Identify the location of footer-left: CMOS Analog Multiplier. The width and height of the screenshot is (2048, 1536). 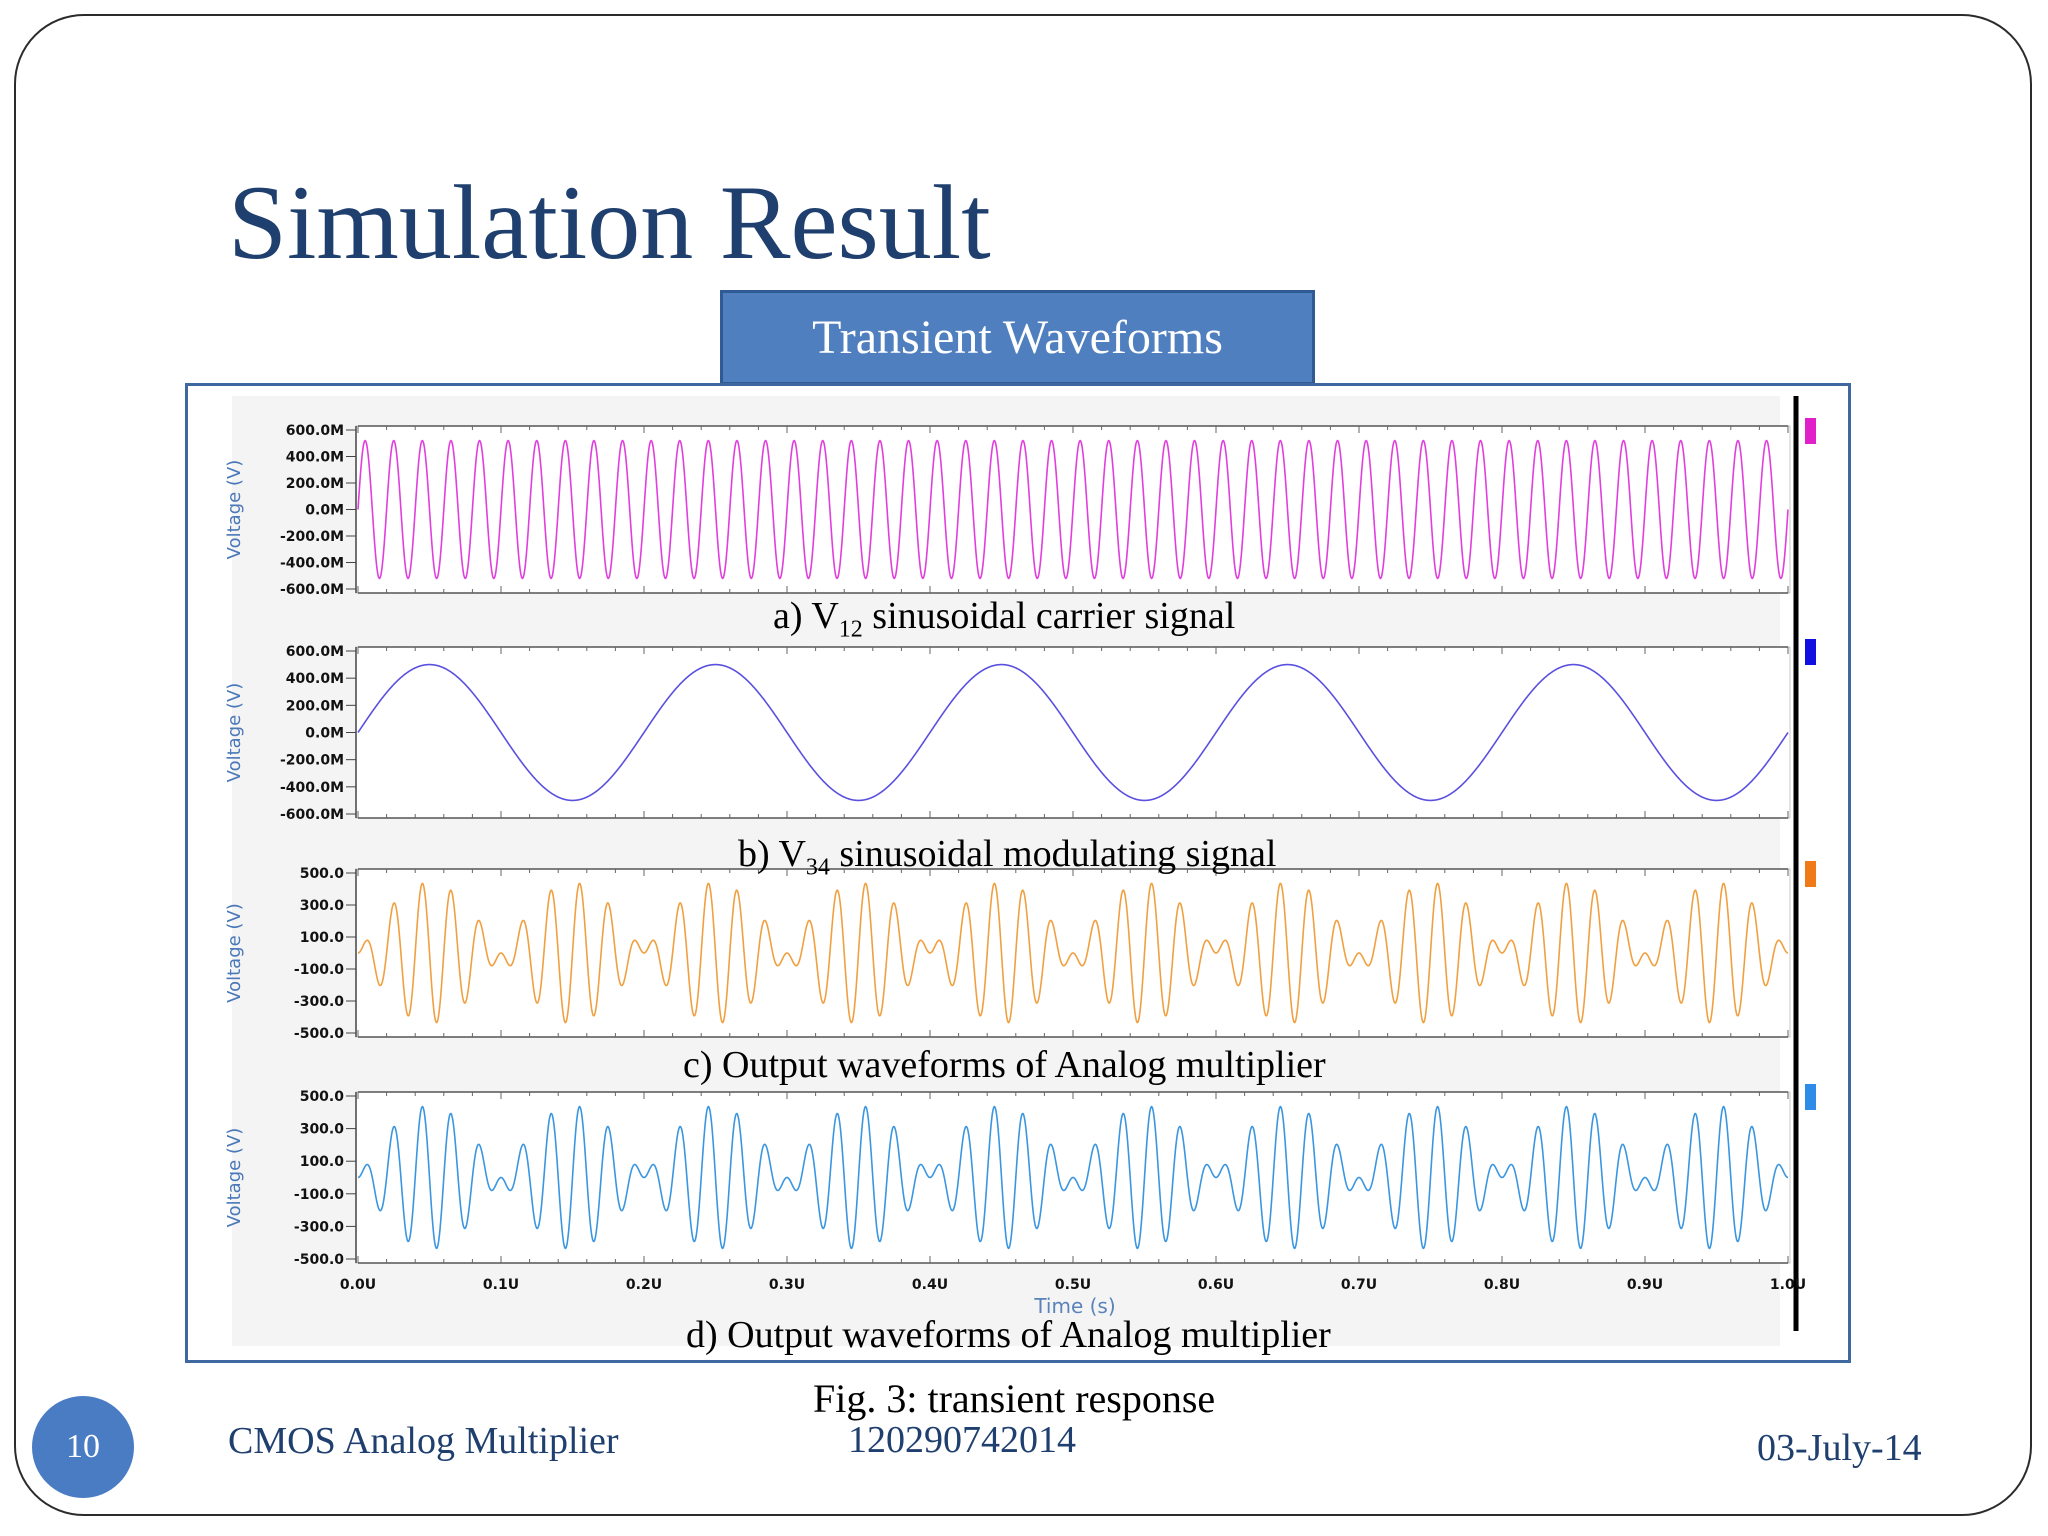
(423, 1441).